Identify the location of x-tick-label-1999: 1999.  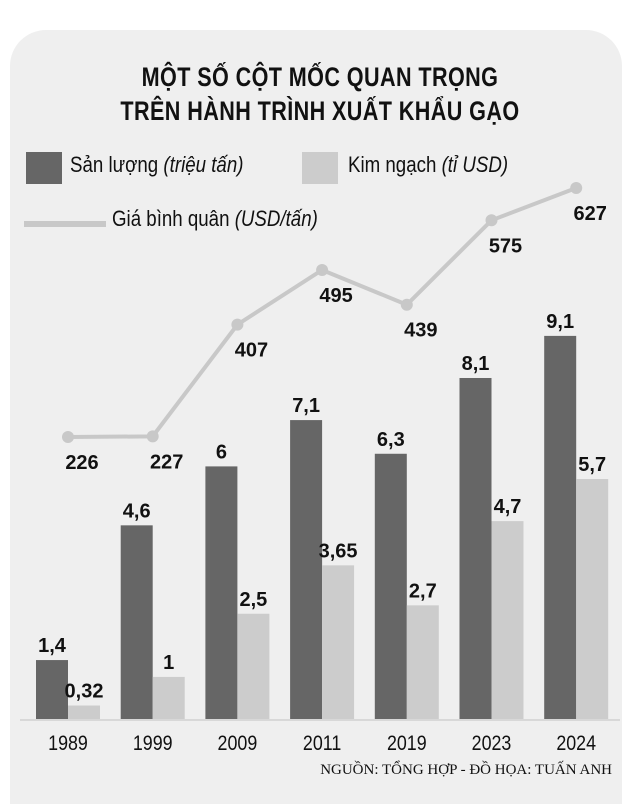
(153, 744).